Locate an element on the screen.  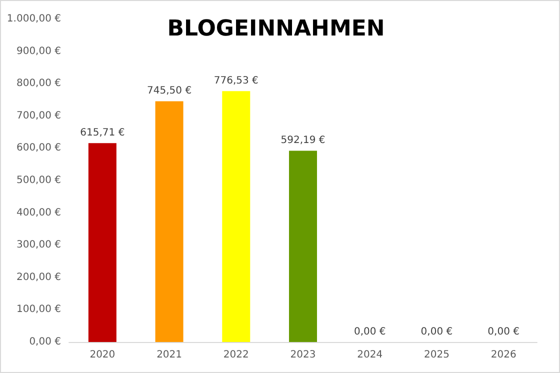
y-tick-label: 1.000,00 € is located at coordinates (33, 19).